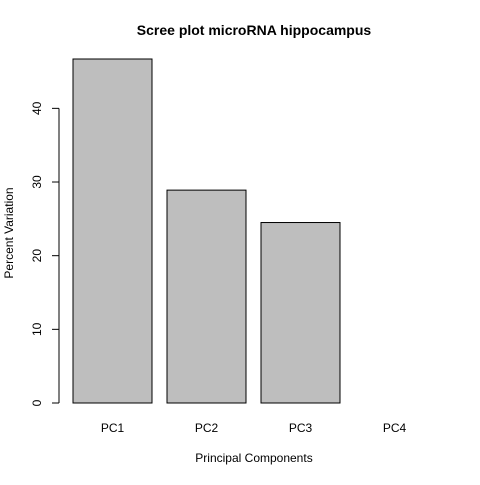 The image size is (480, 485). What do you see at coordinates (395, 428) in the screenshot?
I see `x-tick-label: PC4` at bounding box center [395, 428].